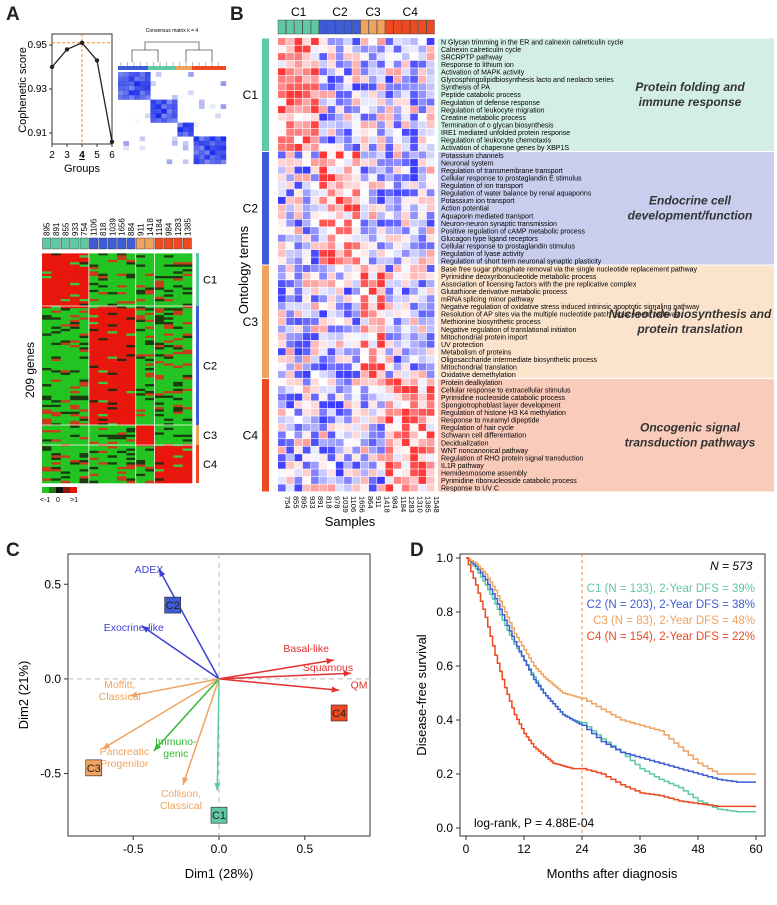  I want to click on group-label-line: Oncogenic signal, so click(690, 427).